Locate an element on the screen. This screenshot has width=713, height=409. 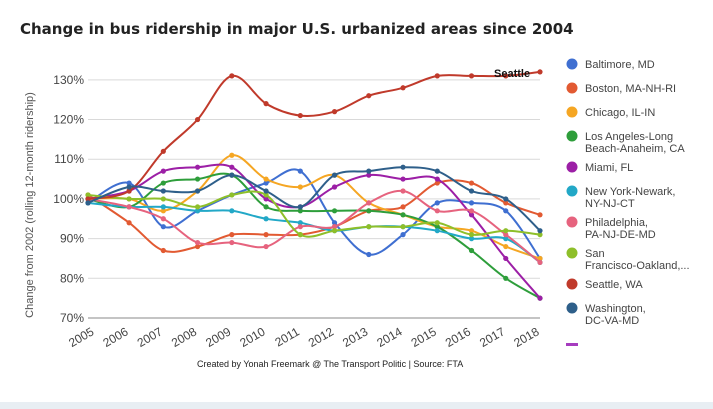
legend-label: New York-Newark, NY-NJ-CT is located at coordinates (630, 198).